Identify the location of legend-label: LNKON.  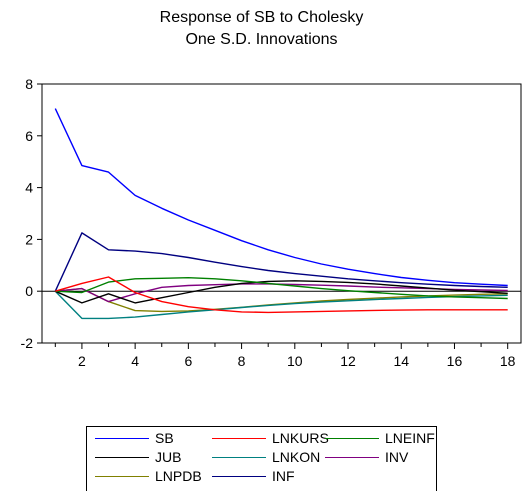
(296, 457).